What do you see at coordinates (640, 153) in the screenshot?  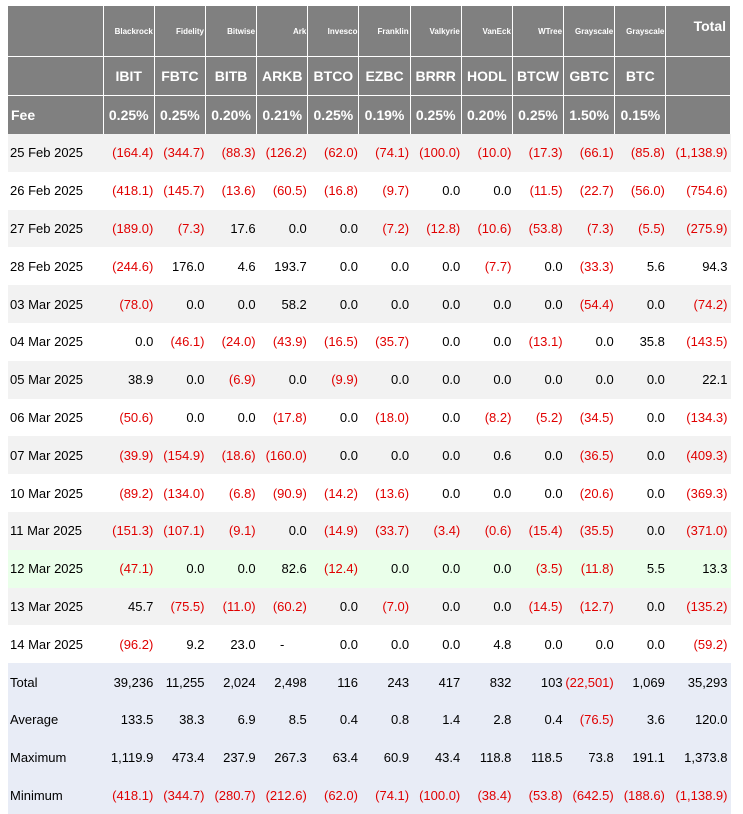 I see `flow-value-cell: (85.8)` at bounding box center [640, 153].